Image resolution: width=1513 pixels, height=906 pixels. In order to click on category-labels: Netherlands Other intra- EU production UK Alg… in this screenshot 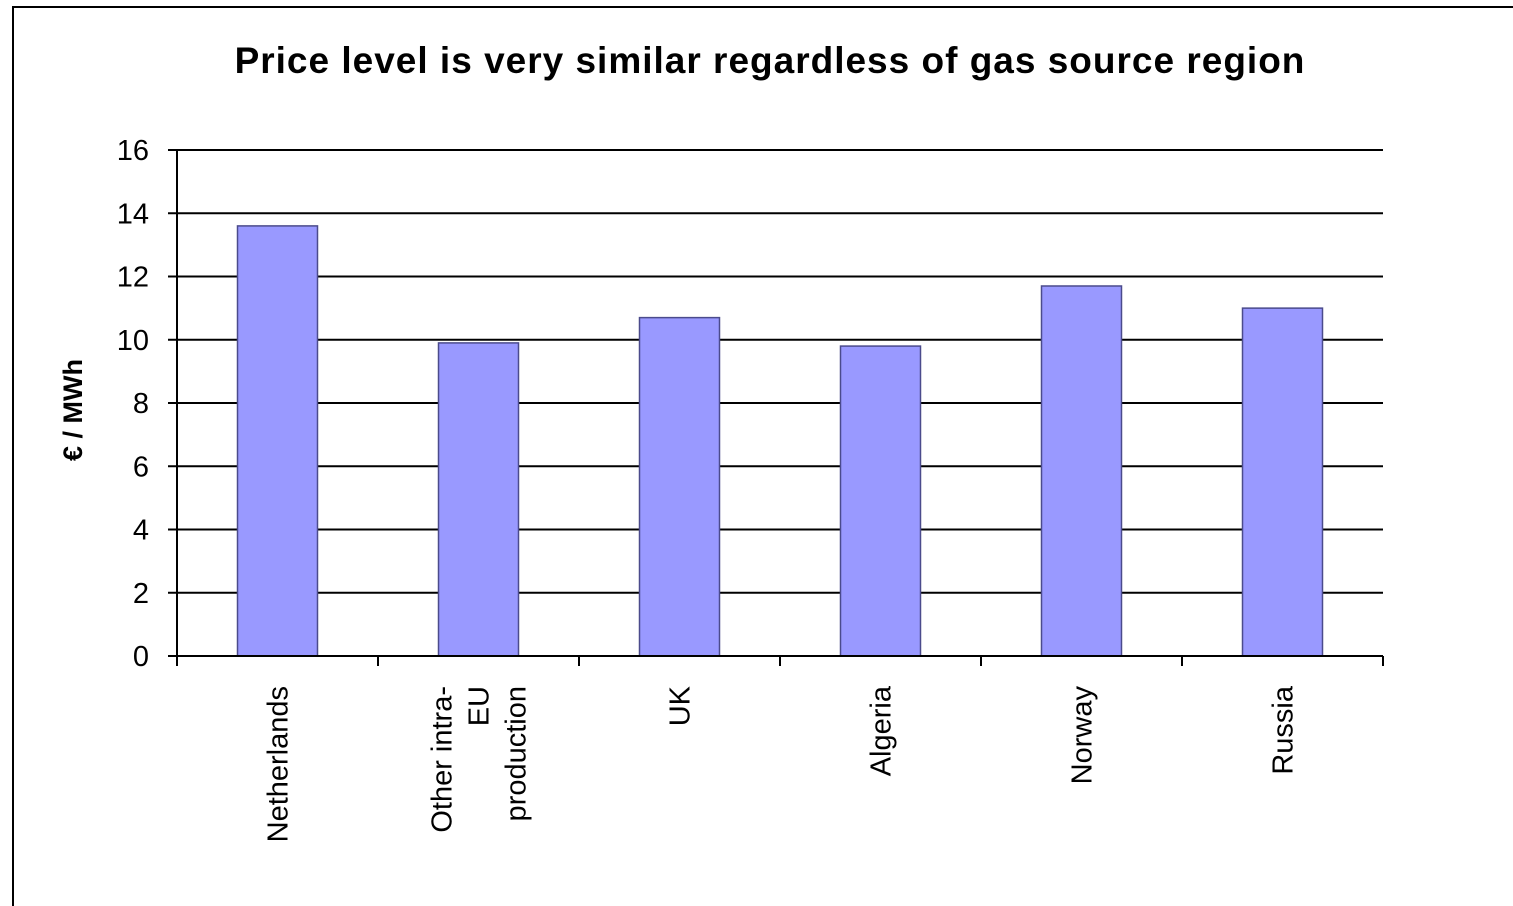, I will do `click(781, 763)`.